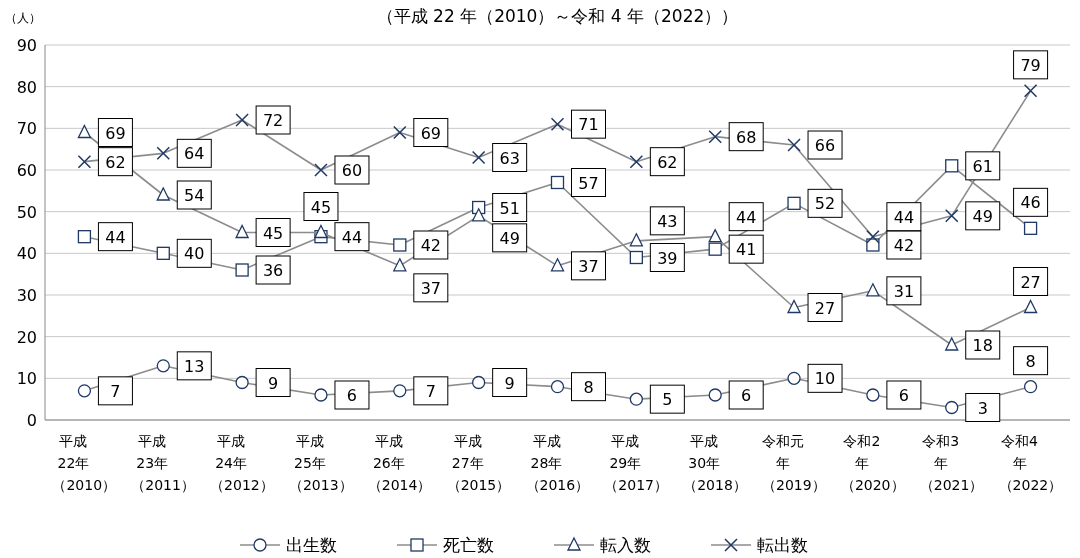  I want to click on legend-転出数: 転出数, so click(759, 545).